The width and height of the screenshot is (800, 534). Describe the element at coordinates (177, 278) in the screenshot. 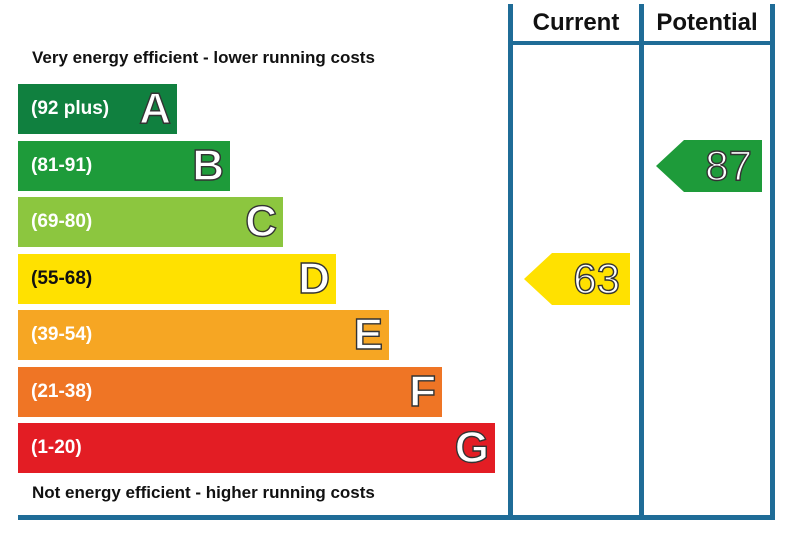

I see `band-d: (55-68) D` at that location.